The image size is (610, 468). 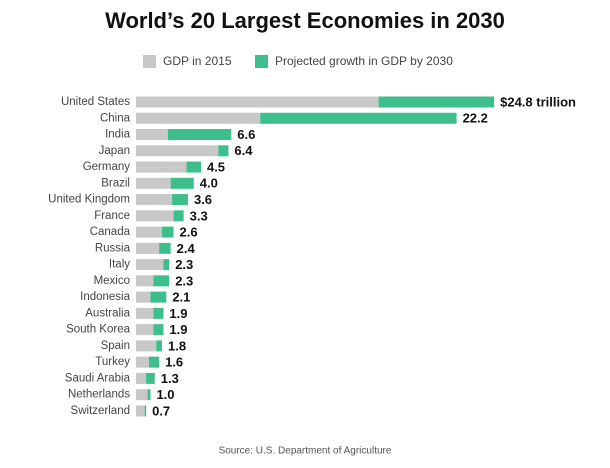 I want to click on total-label: 1.8, so click(x=177, y=345).